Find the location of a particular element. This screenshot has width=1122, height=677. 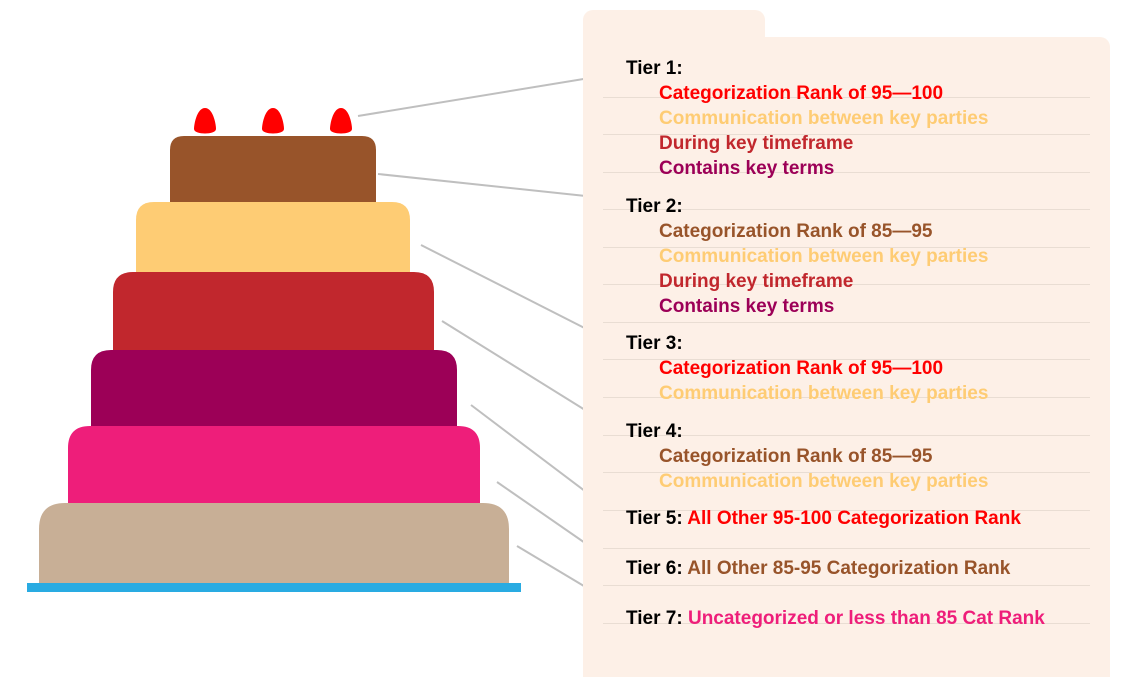

tier-2-criterion: Contains key terms is located at coordinates (747, 306).